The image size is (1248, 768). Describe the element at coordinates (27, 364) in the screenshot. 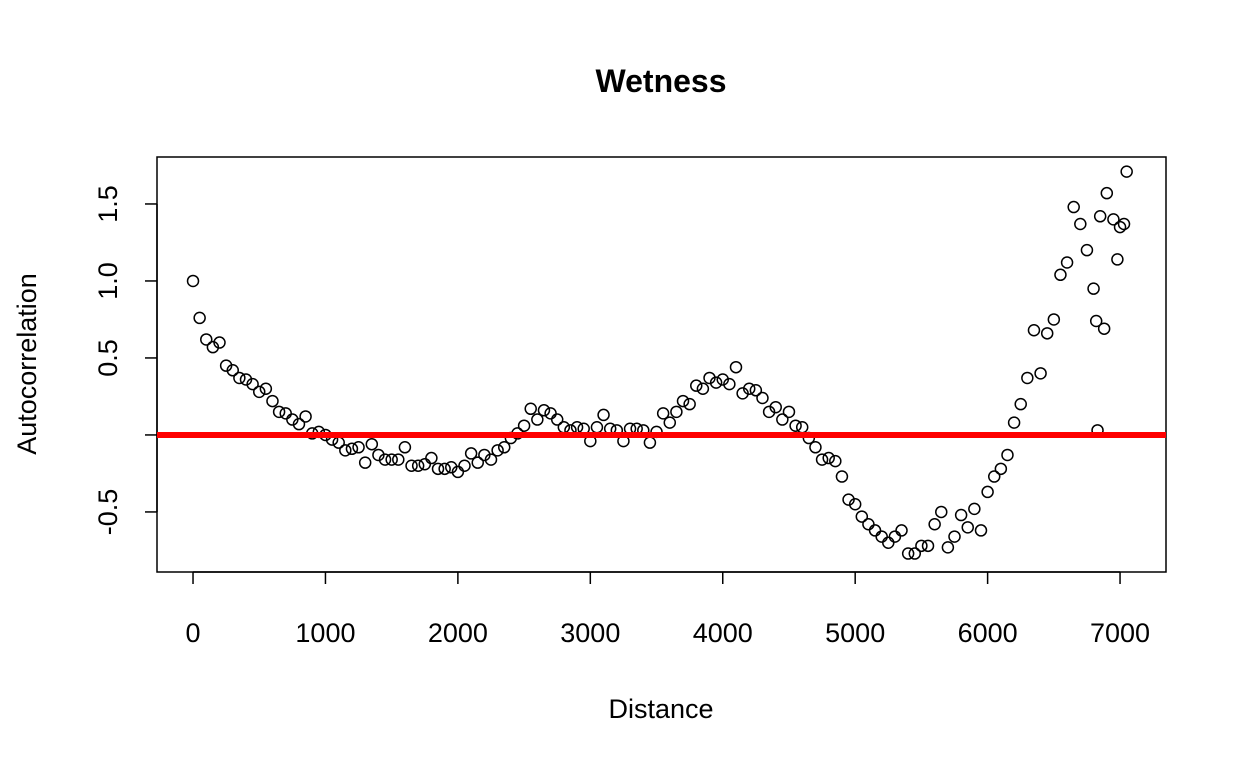

I see `y-axis-label: Autocorrelation` at that location.